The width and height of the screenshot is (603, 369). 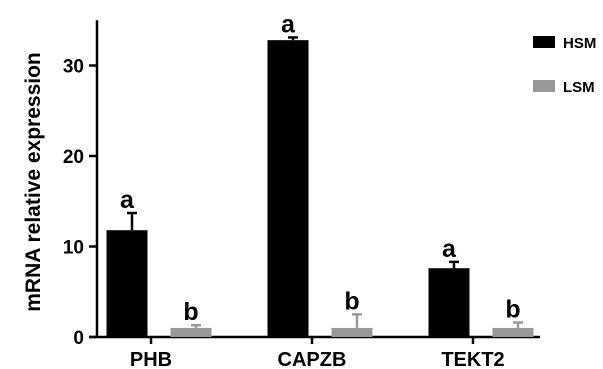 I want to click on x-axis-labels: PHB CAPZB TEKT2, so click(x=317, y=359).